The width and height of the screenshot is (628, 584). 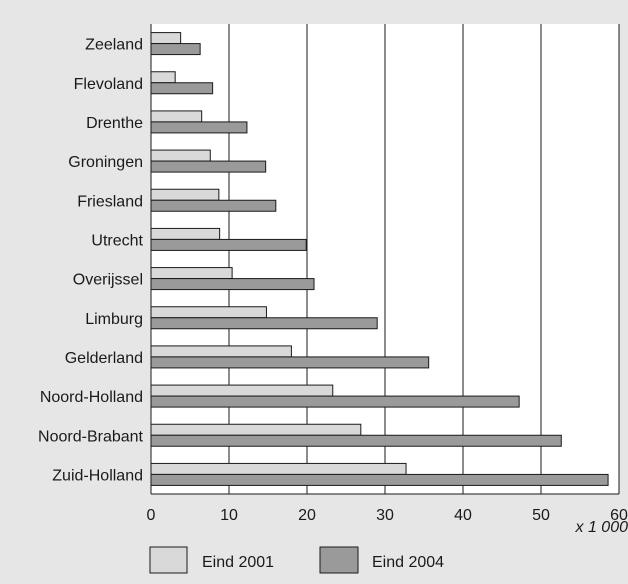 What do you see at coordinates (213, 205) in the screenshot?
I see `bar-eind-2004-friesland` at bounding box center [213, 205].